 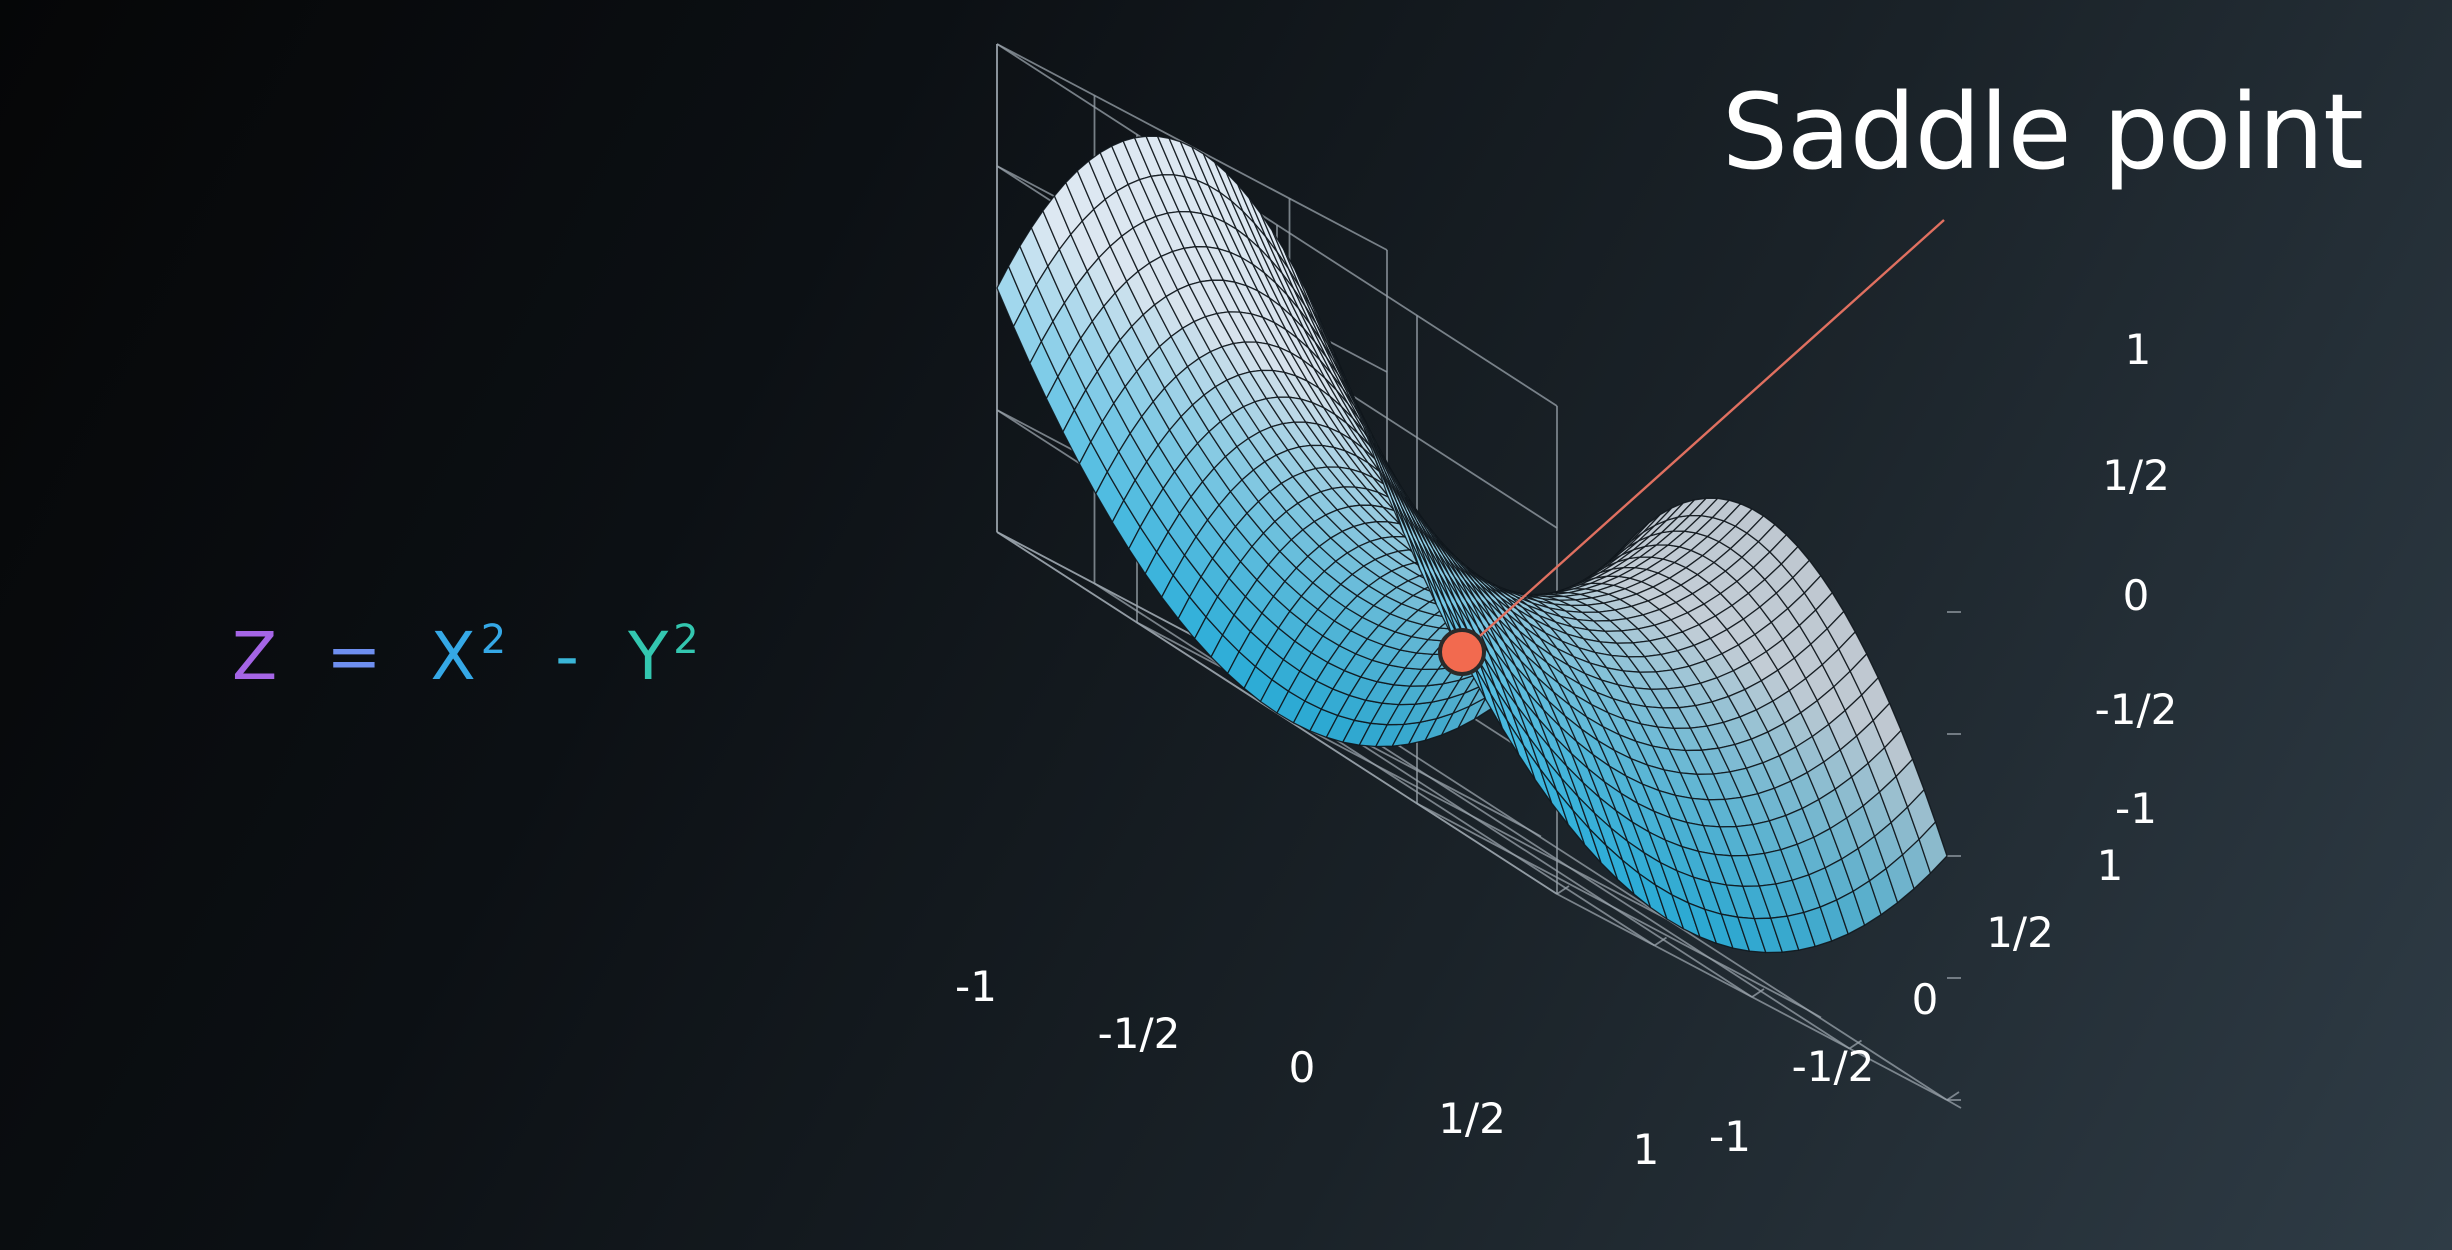 What do you see at coordinates (2136, 808) in the screenshot?
I see `z-tick-label: -1` at bounding box center [2136, 808].